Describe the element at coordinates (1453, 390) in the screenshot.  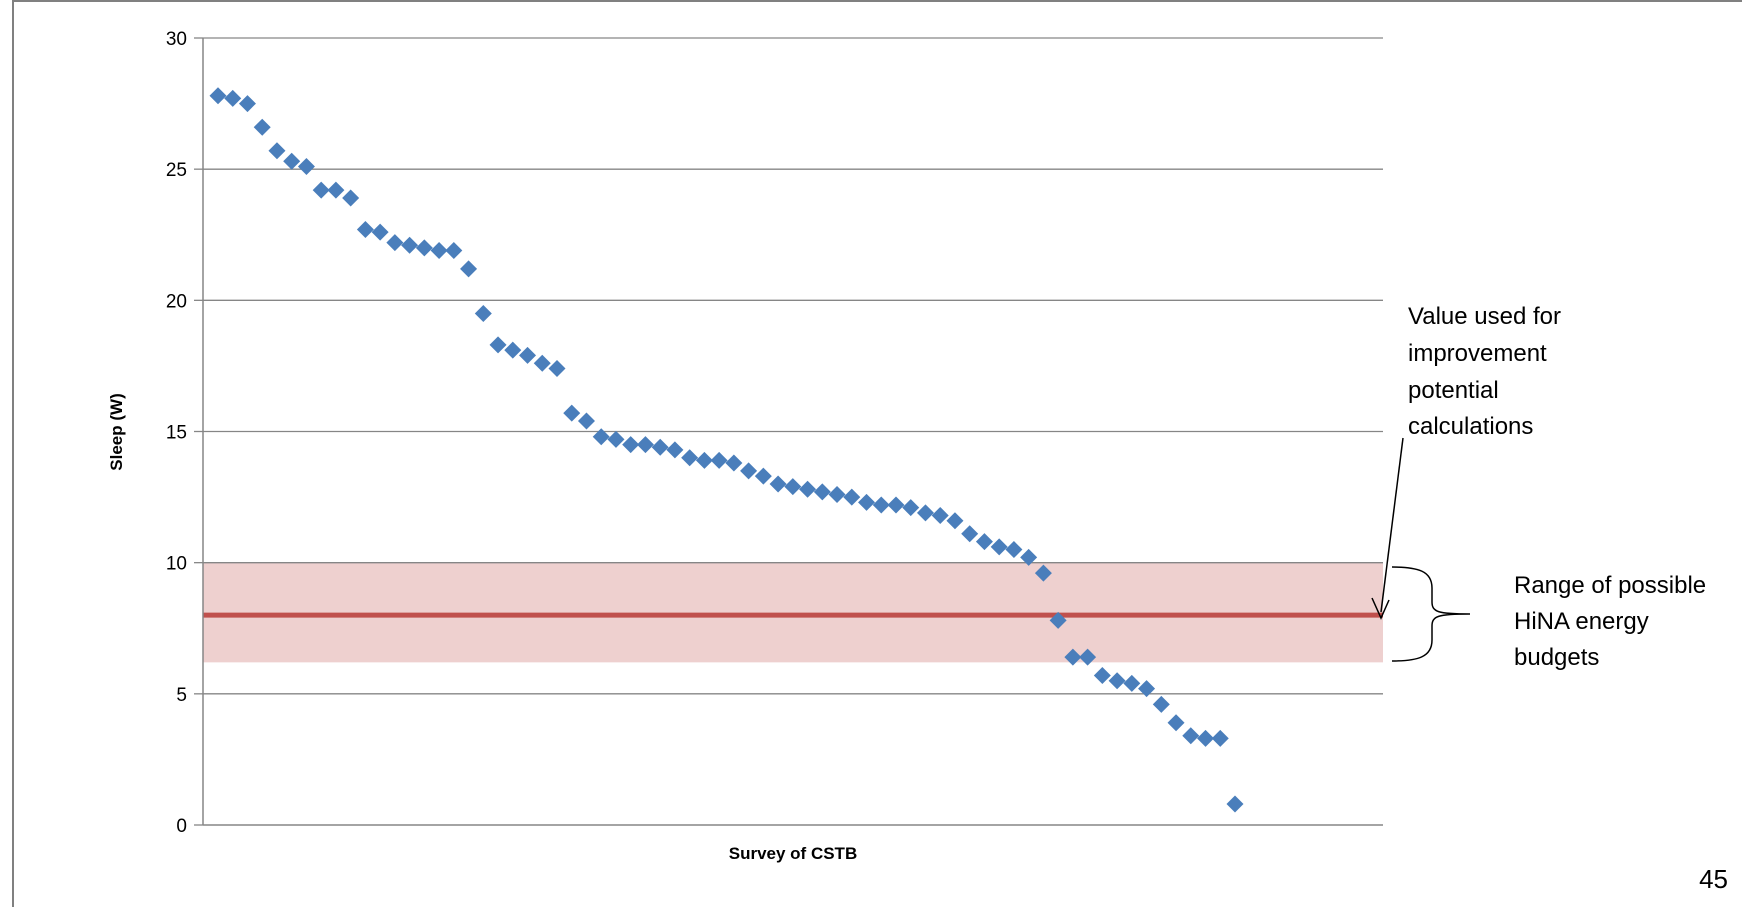
I see `value-annotation-line: potential` at that location.